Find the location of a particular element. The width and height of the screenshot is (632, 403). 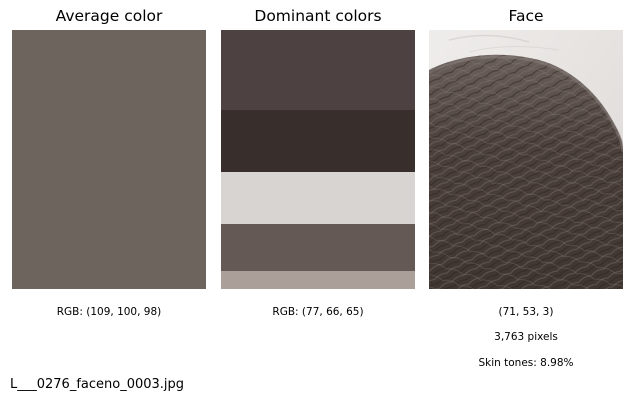

face-pixel-count-label: 3,763 pixels is located at coordinates (526, 337).